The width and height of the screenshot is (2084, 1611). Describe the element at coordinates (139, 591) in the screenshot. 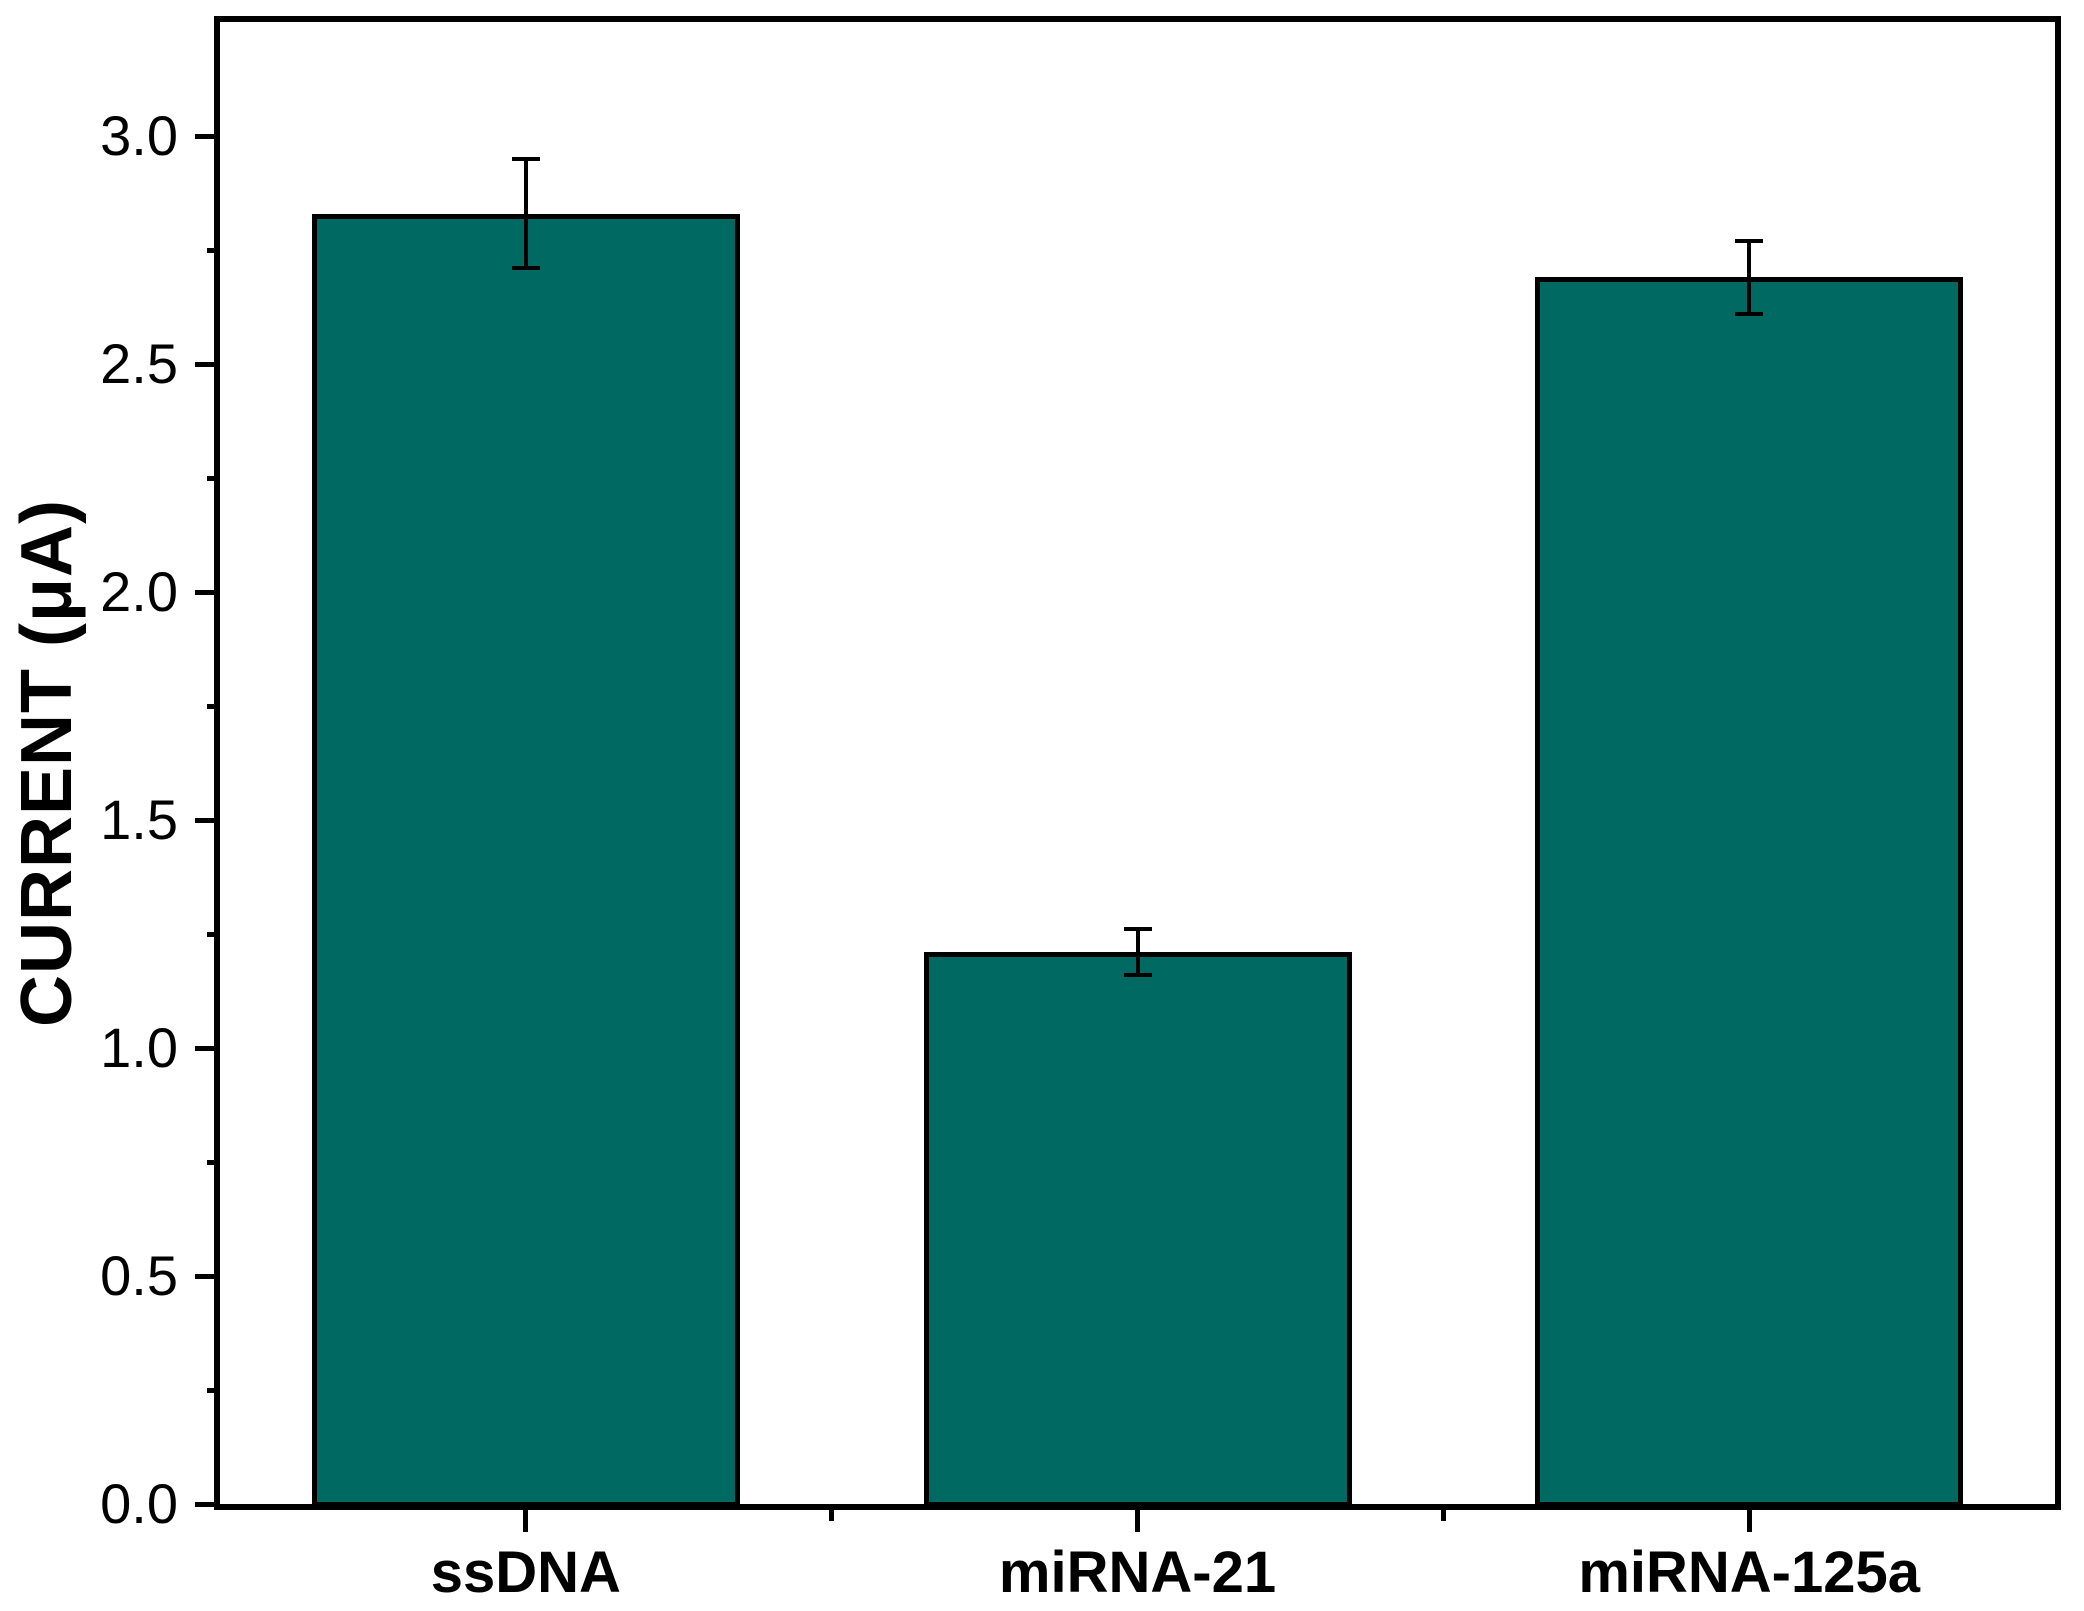

I see `y-tick-label: 2.0` at that location.